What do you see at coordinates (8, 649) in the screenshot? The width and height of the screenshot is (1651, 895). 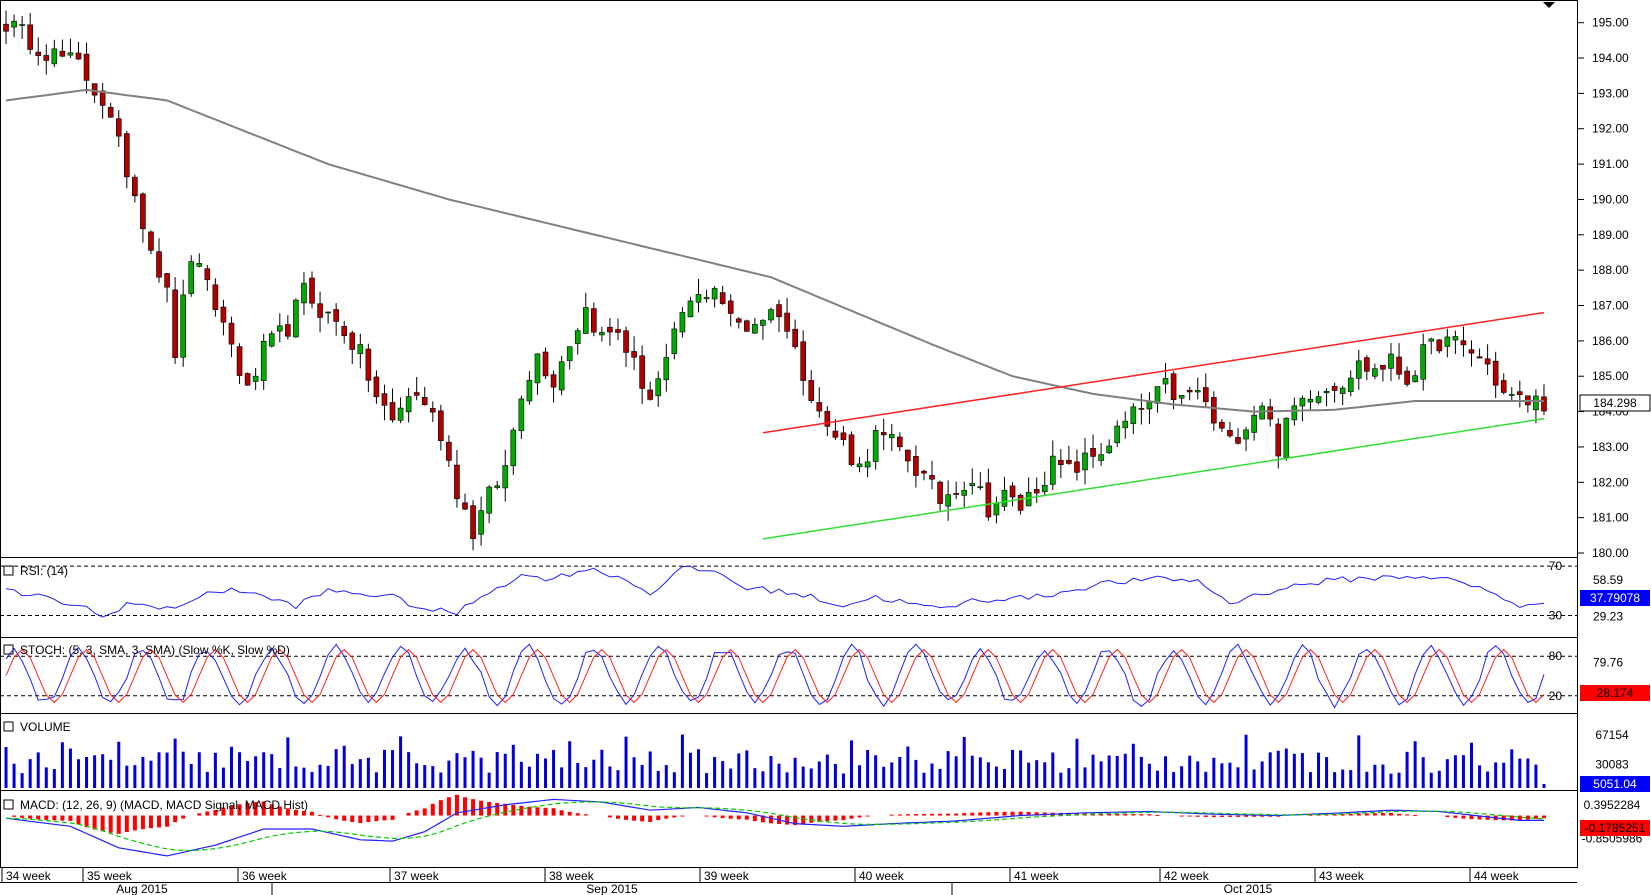 I see `stoch-toggle-icon` at bounding box center [8, 649].